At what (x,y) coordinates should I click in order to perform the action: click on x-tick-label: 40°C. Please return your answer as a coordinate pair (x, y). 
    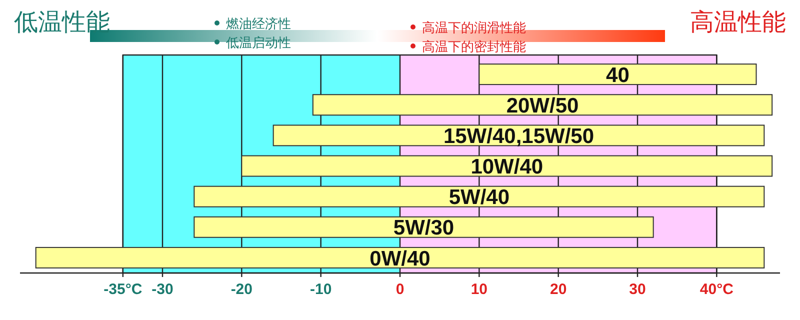
    Looking at the image, I should click on (717, 289).